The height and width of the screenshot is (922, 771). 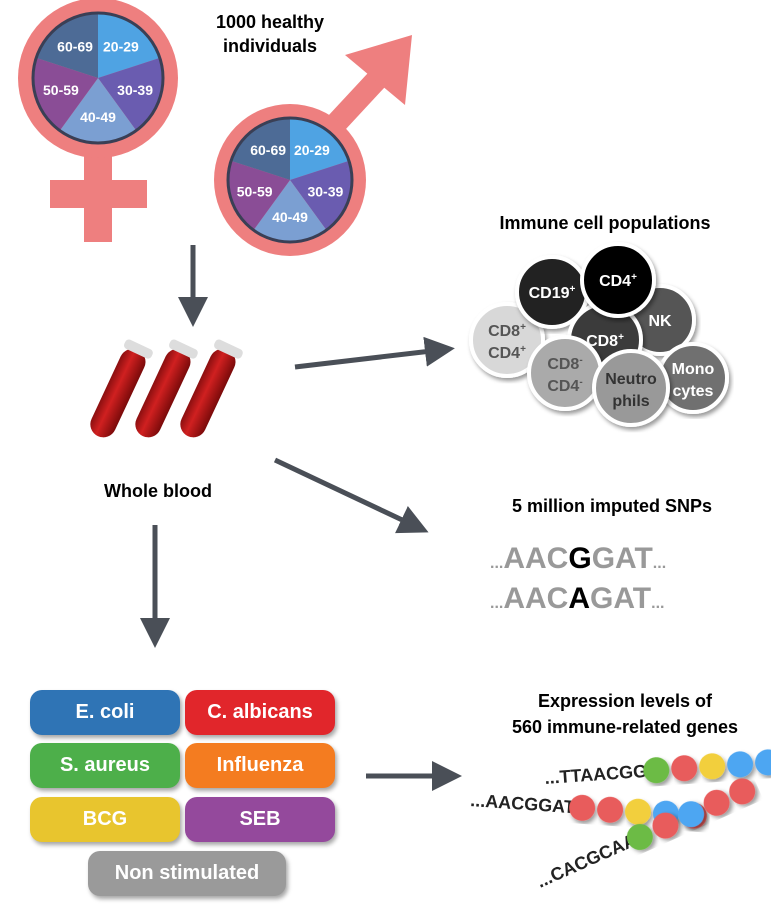 I want to click on expression-title-2: 560 immune-related genes, so click(x=625, y=727).